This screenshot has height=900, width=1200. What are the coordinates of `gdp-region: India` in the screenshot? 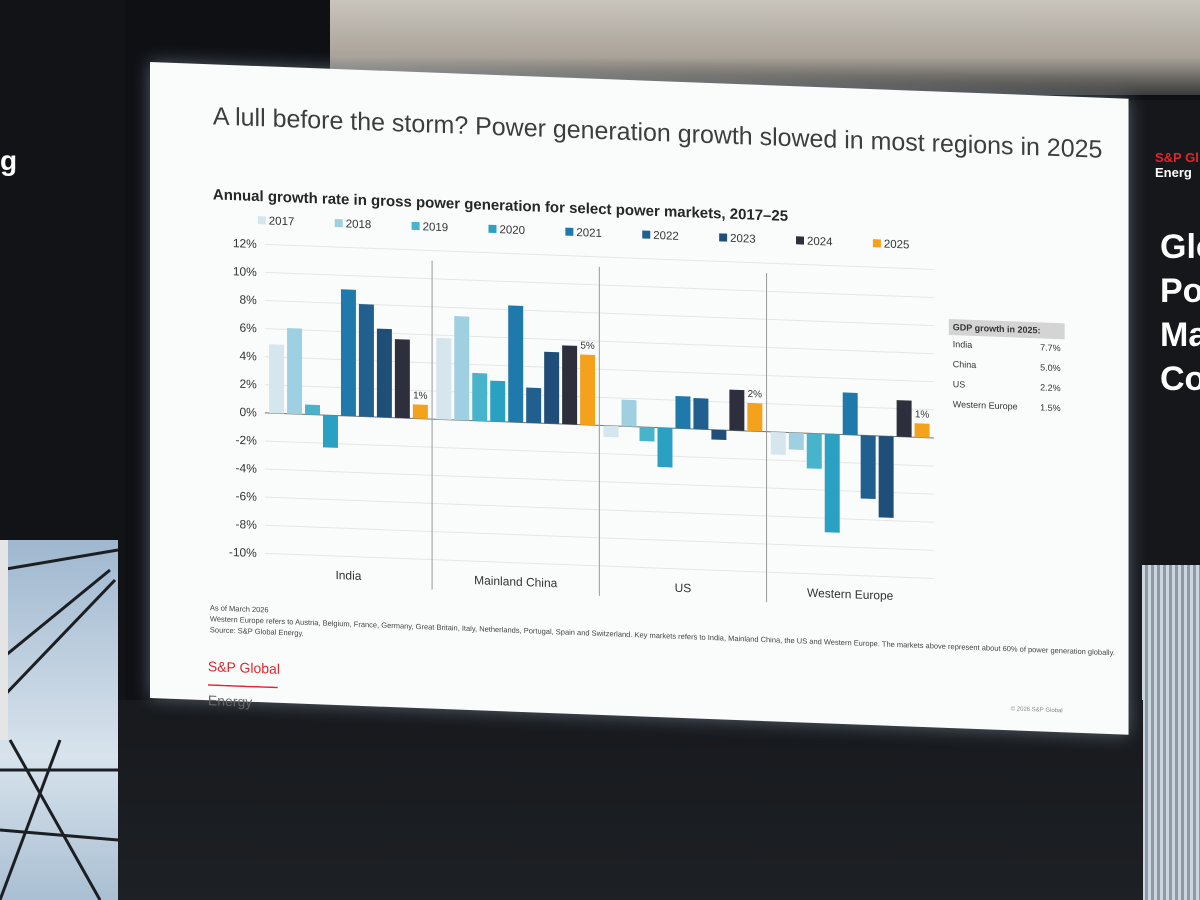 It's located at (962, 344).